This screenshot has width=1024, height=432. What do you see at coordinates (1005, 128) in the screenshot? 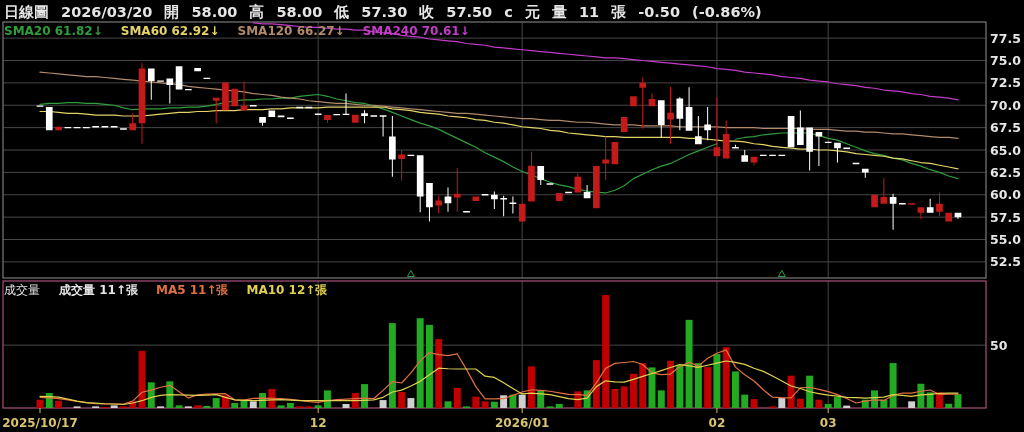
I see `y-tick-label: 67.5` at bounding box center [1005, 128].